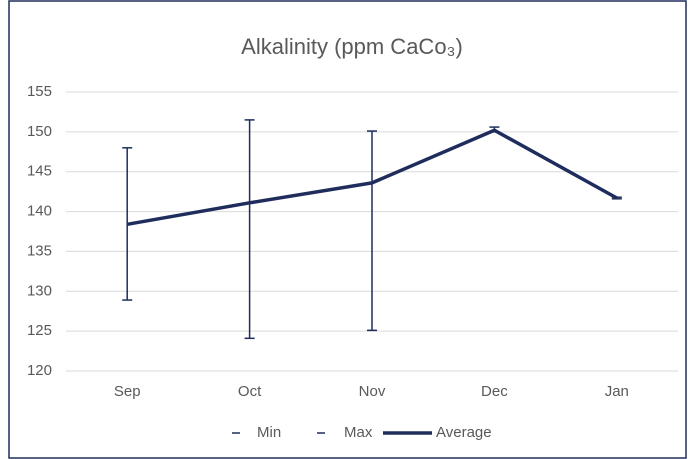 The image size is (688, 459). Describe the element at coordinates (250, 391) in the screenshot. I see `x-tick-label: Oct` at that location.